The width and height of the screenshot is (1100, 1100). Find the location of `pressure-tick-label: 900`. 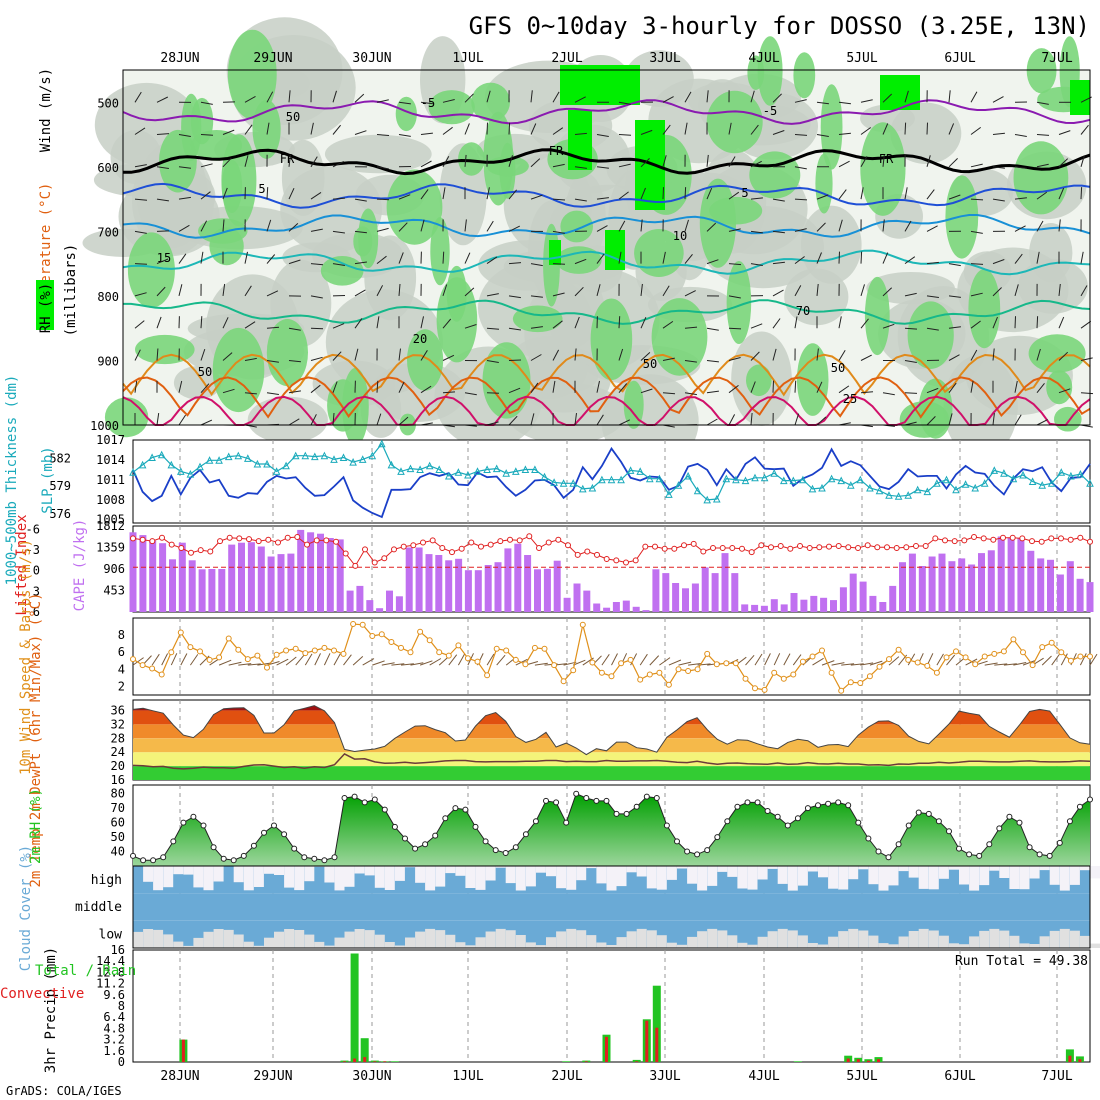

pressure-tick-label: 900 is located at coordinates (108, 361).